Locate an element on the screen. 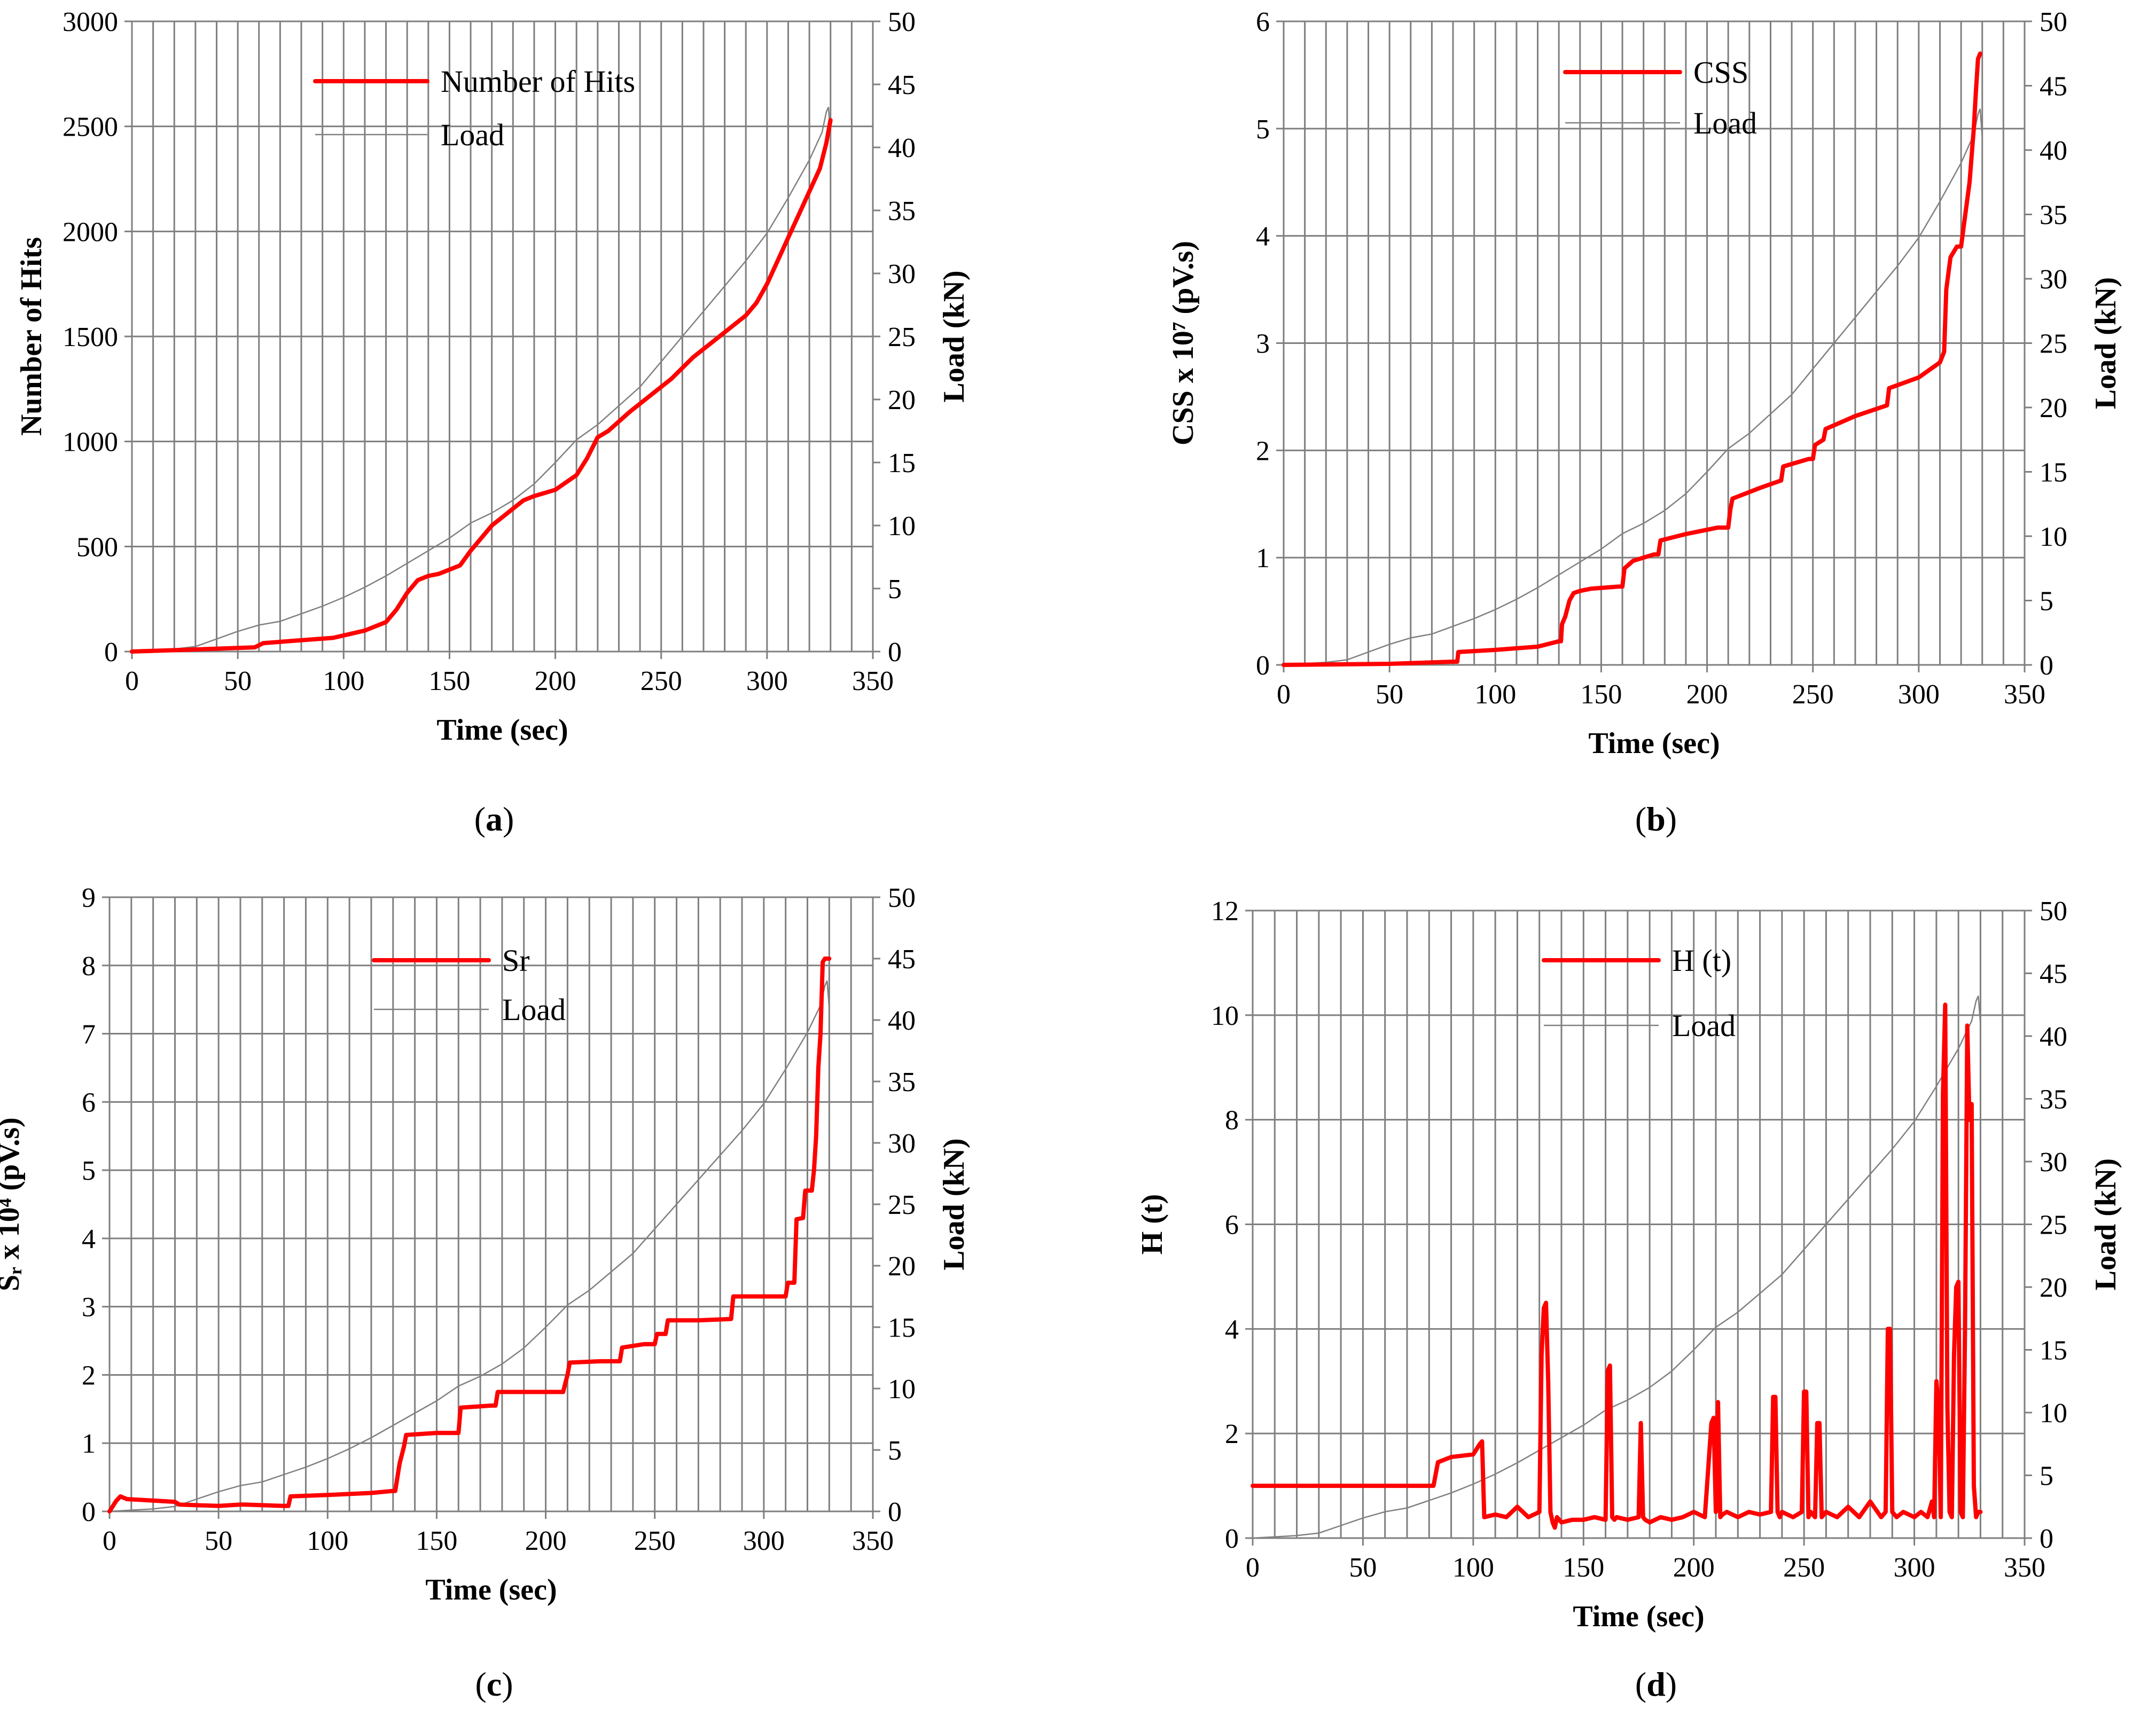 Image resolution: width=2156 pixels, height=1717 pixels. chart-c-y-tick-label: 8 is located at coordinates (89, 966).